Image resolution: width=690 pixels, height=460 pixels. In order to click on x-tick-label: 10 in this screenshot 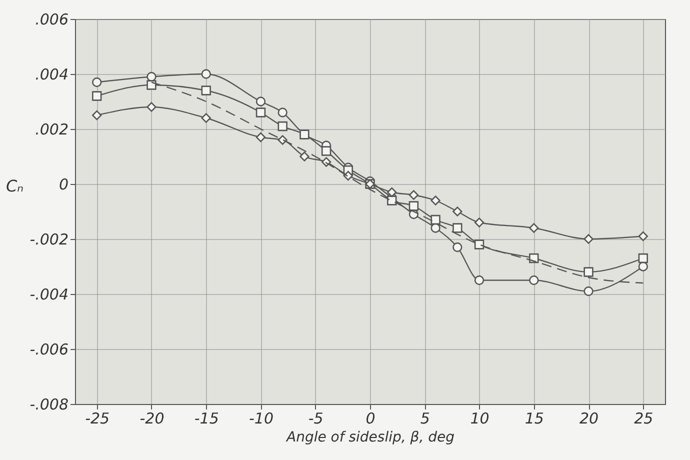, I will do `click(480, 419)`.